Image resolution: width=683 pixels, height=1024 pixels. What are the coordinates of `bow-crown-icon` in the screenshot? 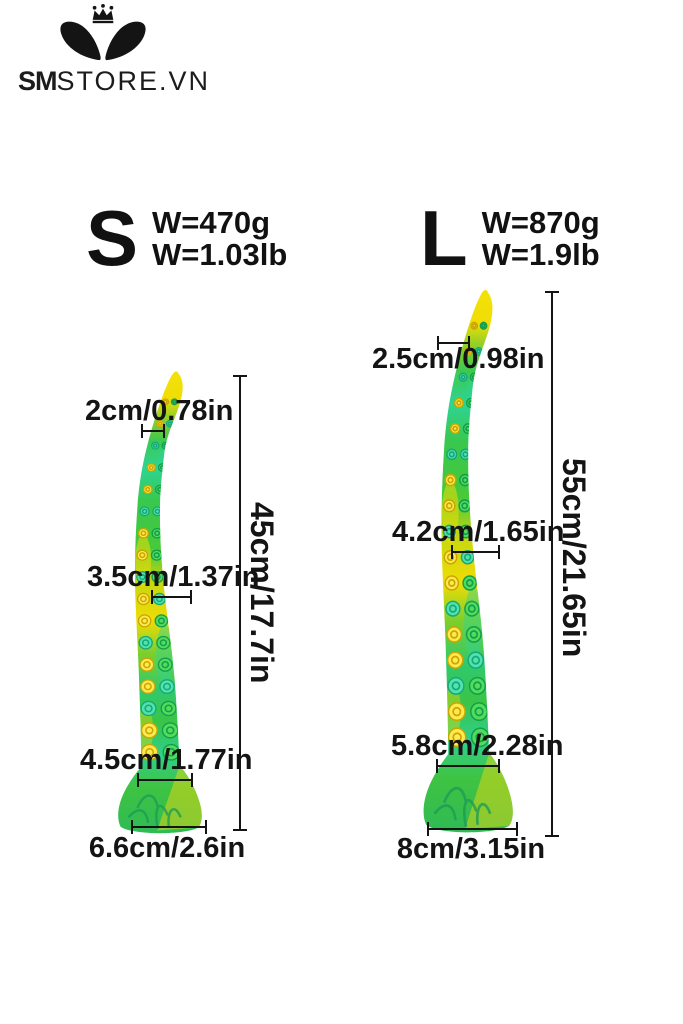 It's located at (103, 32).